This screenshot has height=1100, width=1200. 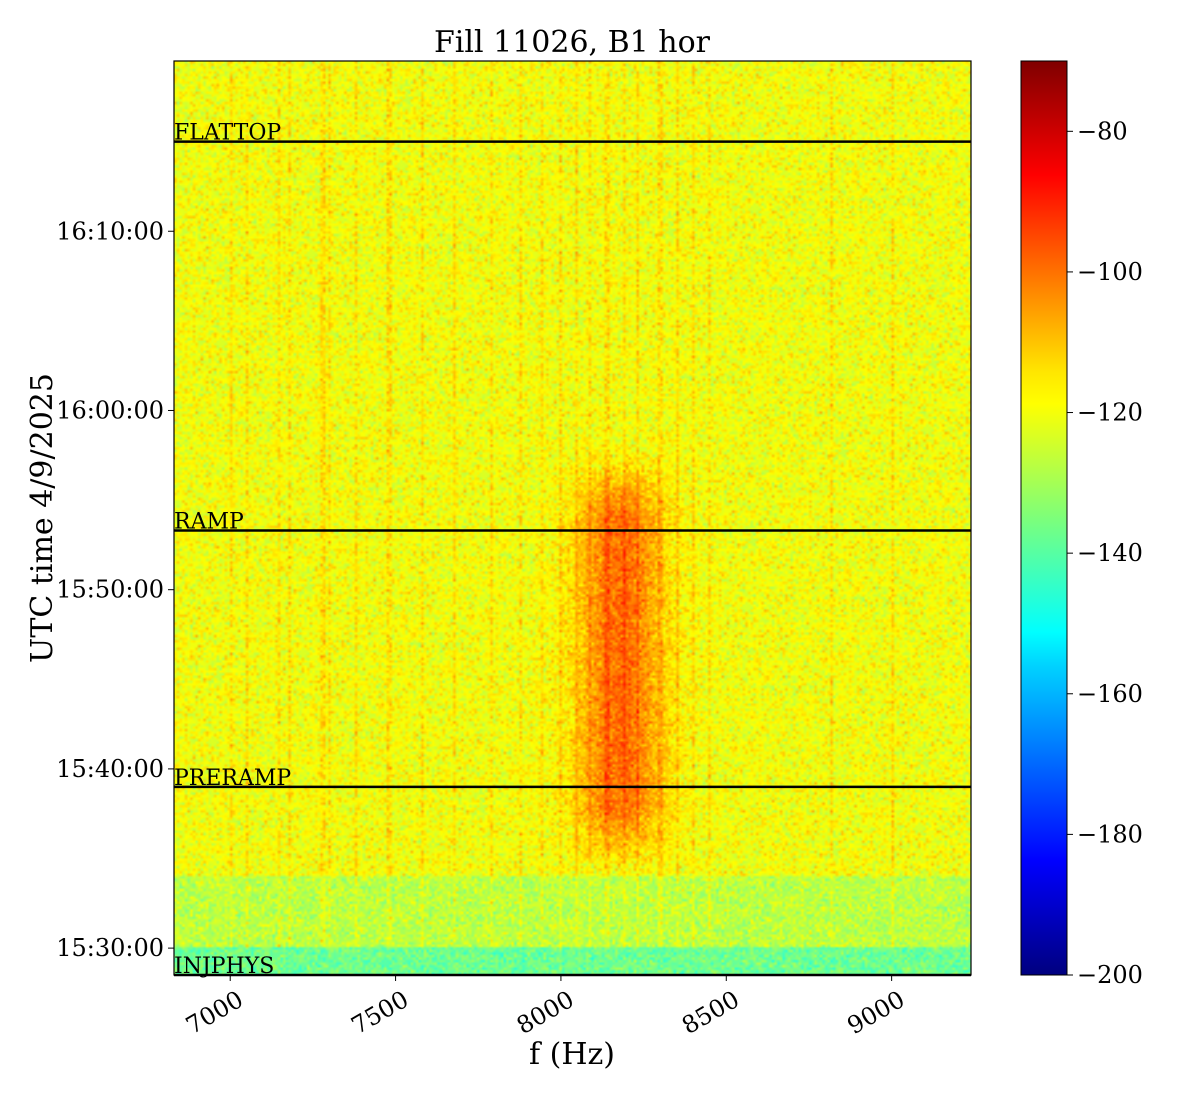 I want to click on colorbar-ticks: −80 −100 −120 −140 −160 −180 −200, so click(x=1105, y=553).